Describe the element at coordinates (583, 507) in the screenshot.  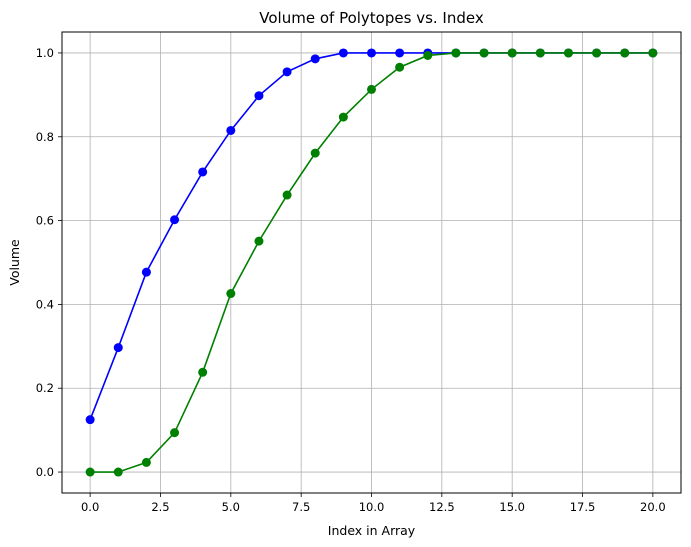
I see `x-tick-label: 17.5` at that location.